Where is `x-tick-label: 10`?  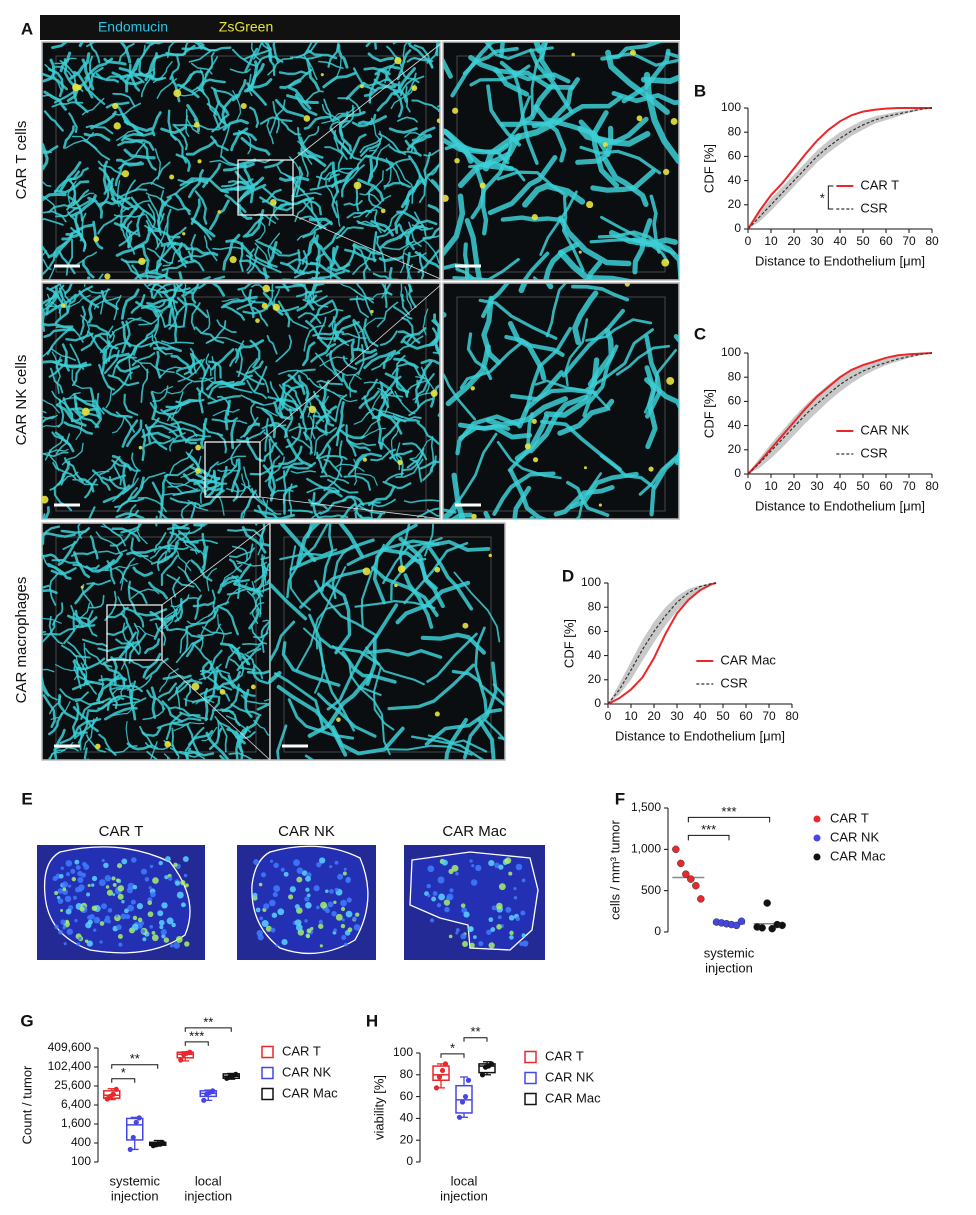 x-tick-label: 10 is located at coordinates (771, 486).